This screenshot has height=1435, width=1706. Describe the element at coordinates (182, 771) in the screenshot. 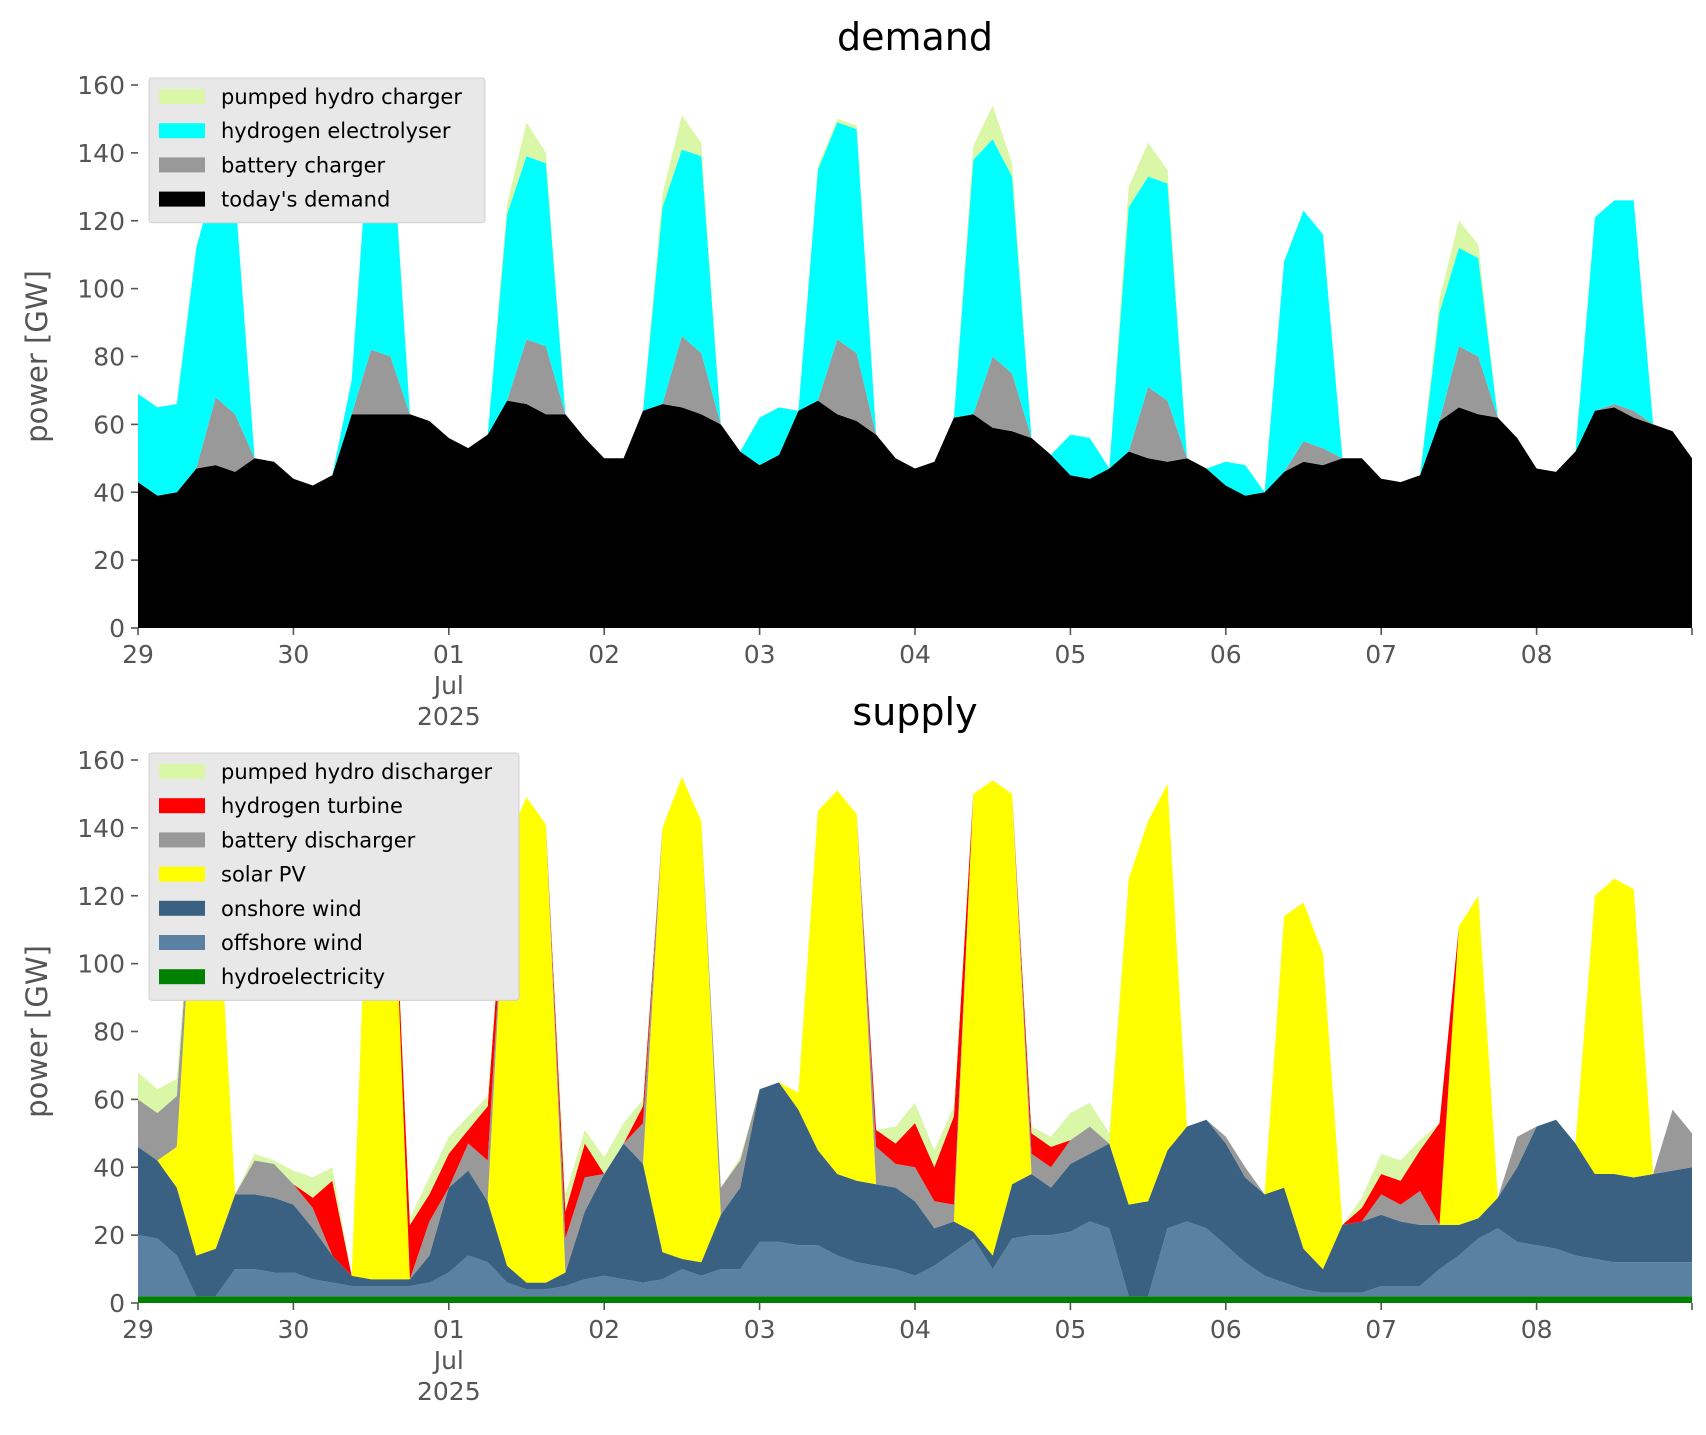

I see `legend-swatch-pumped-hydro-discharger` at that location.